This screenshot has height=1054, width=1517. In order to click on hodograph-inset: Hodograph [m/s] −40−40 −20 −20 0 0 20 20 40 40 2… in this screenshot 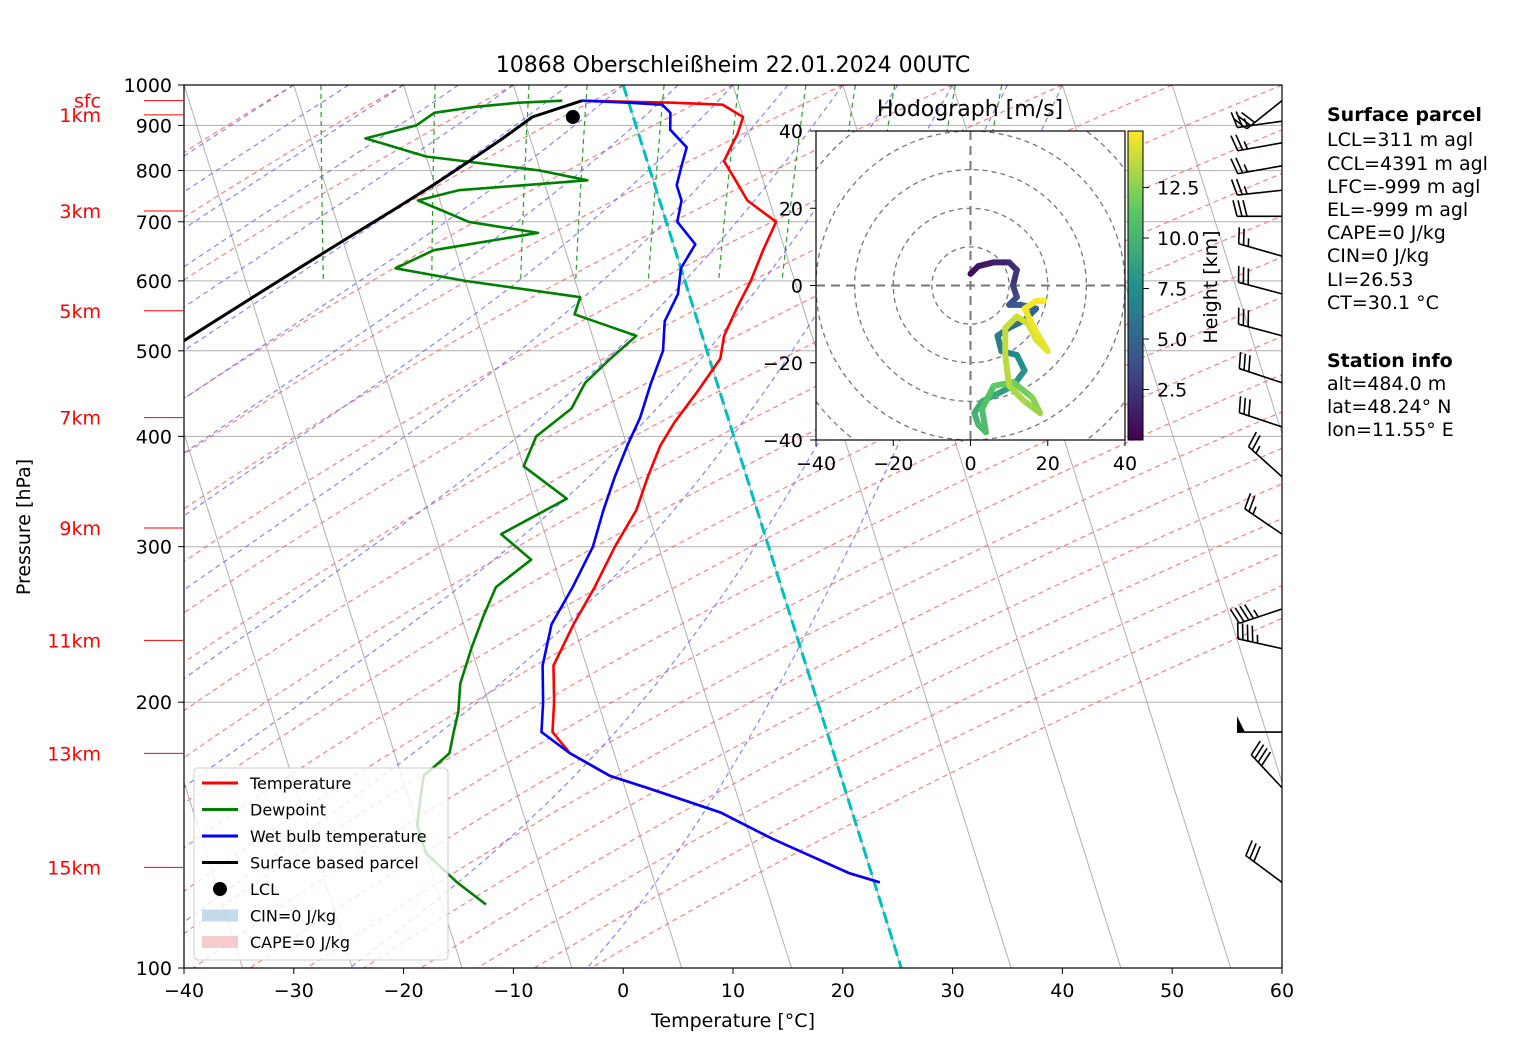, I will do `click(992, 286)`.